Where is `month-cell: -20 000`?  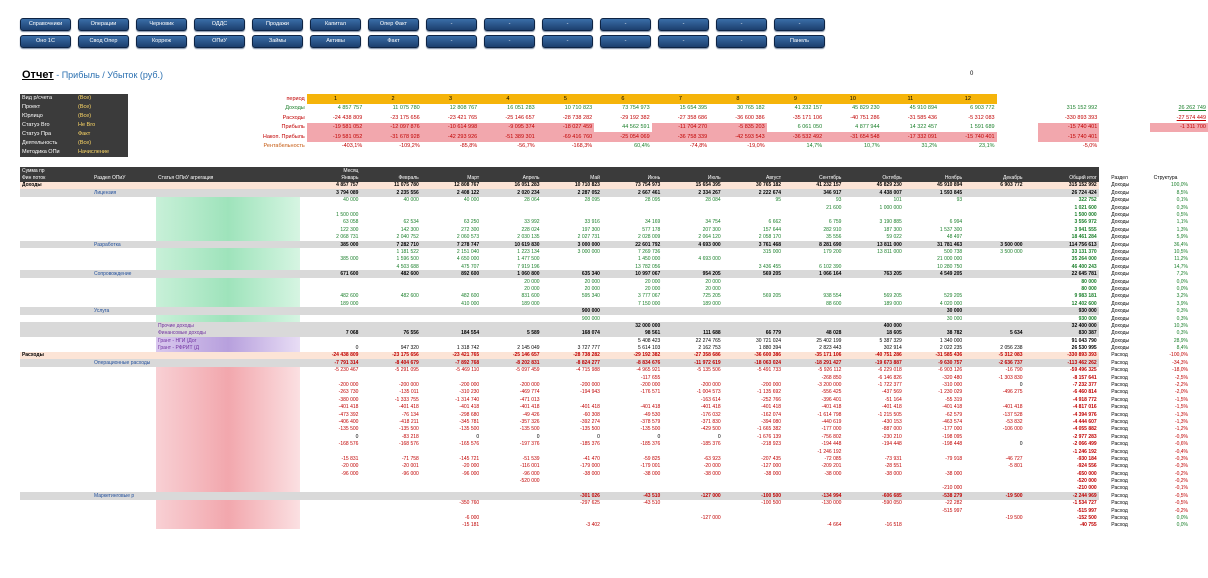
month-cell: -20 000 is located at coordinates (471, 466).